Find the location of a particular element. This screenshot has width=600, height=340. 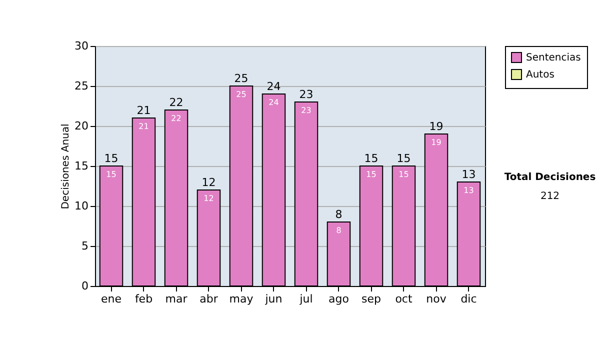

x-tick-label: jun is located at coordinates (273, 299).